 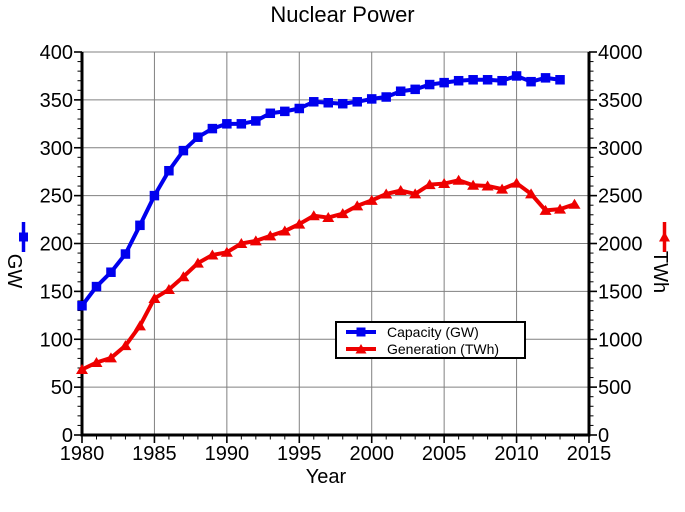 I want to click on svg-text: 1980, so click(x=82, y=454).